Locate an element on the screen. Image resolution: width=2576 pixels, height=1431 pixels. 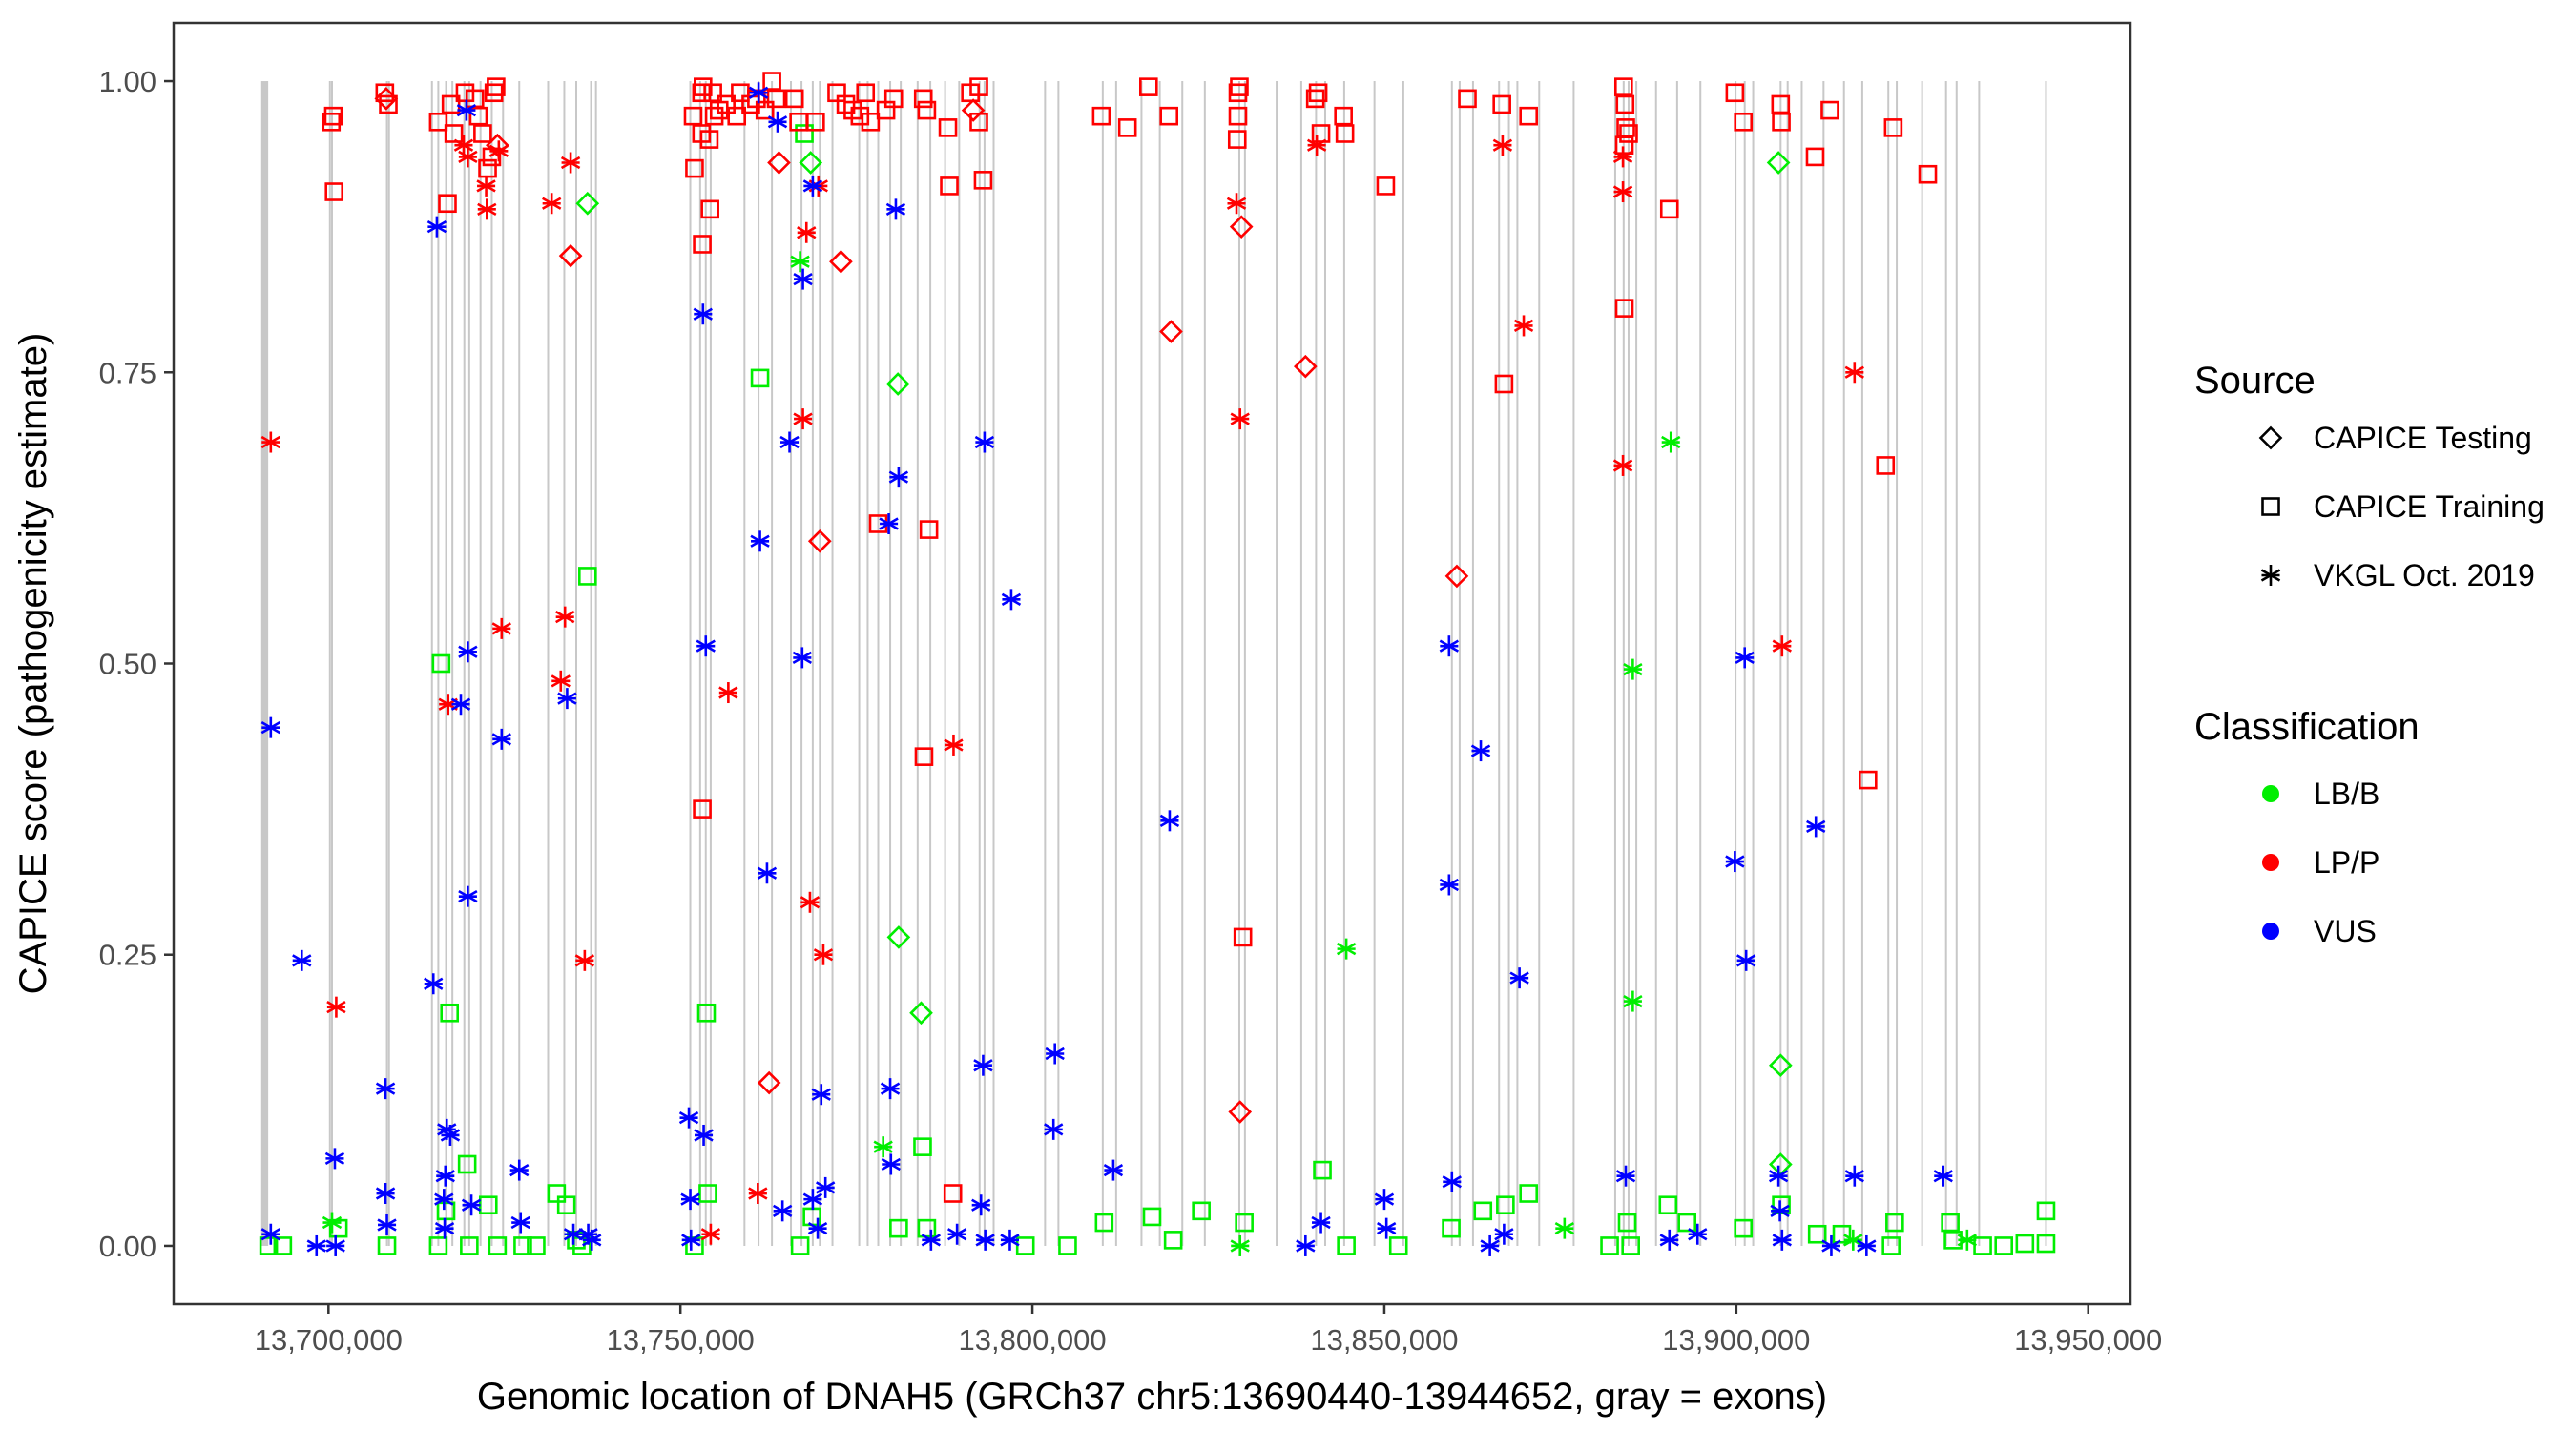
legend-key-square-icon is located at coordinates (2270, 506).